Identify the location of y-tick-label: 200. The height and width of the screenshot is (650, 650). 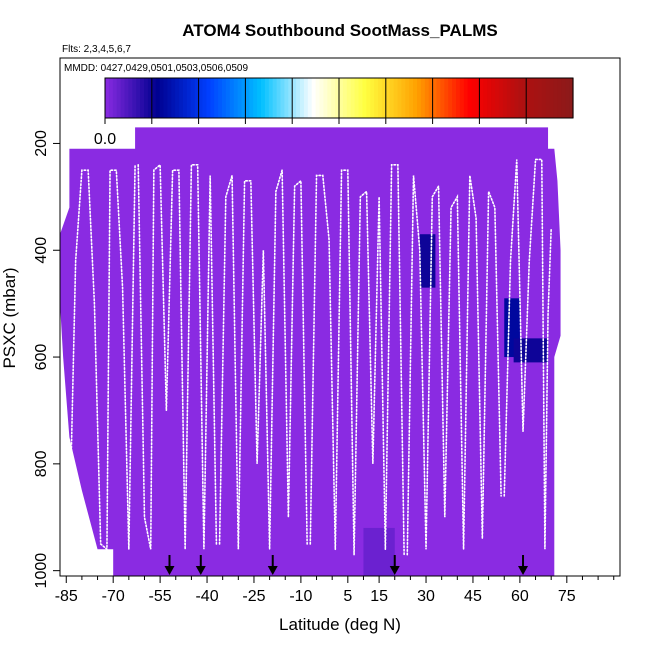
(41, 143).